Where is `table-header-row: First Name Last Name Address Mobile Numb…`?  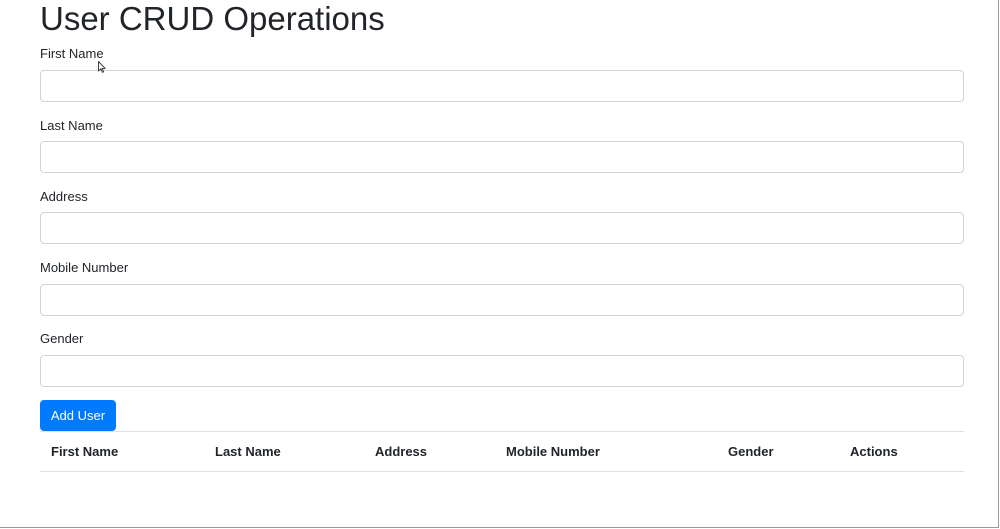
table-header-row: First Name Last Name Address Mobile Numb… is located at coordinates (502, 451).